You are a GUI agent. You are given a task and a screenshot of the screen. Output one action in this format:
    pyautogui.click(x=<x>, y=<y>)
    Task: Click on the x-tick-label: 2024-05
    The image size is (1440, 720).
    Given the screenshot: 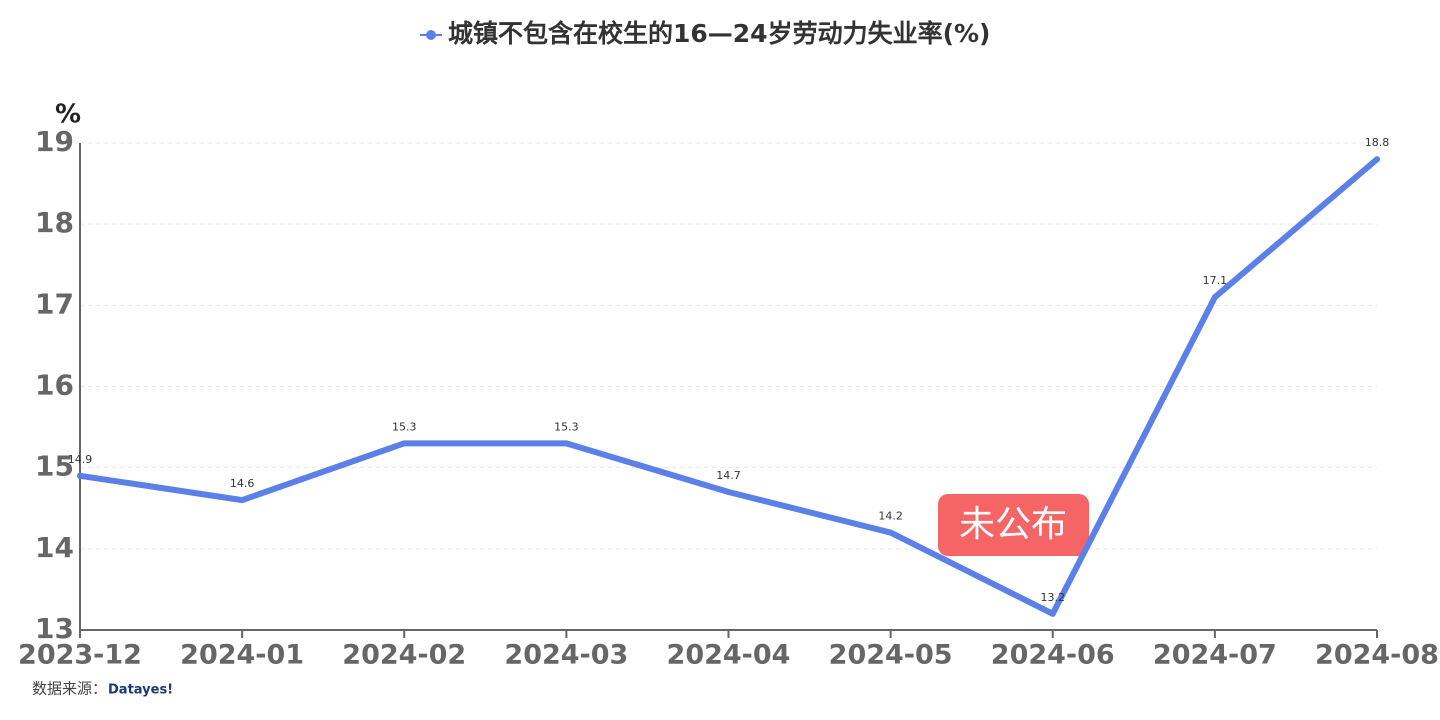 What is the action you would take?
    pyautogui.click(x=891, y=655)
    